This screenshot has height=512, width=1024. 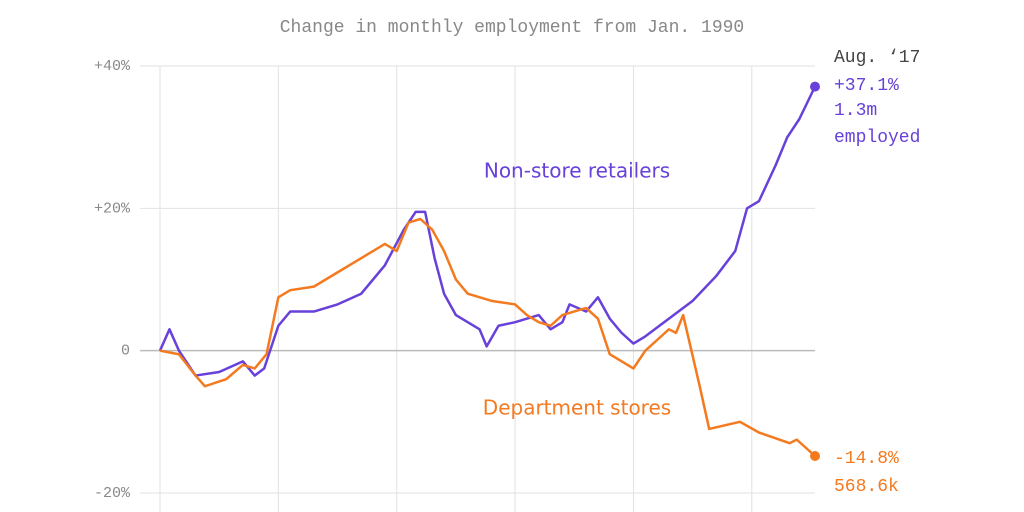 What do you see at coordinates (577, 408) in the screenshot?
I see `series-label: Department stores` at bounding box center [577, 408].